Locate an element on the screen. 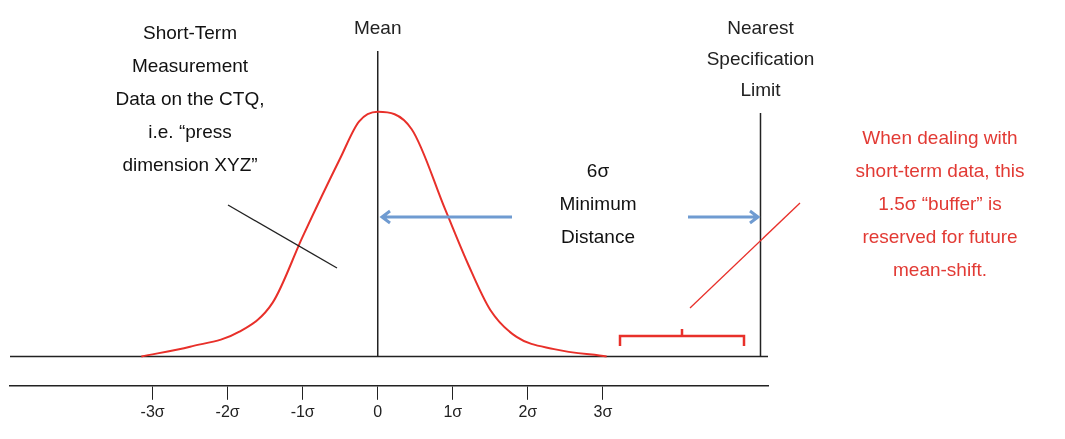 This screenshot has height=439, width=1065. text: When dealing with short-term data, this 1.5σ “buffer” is reserved for future mean-shift. is located at coordinates (940, 204).